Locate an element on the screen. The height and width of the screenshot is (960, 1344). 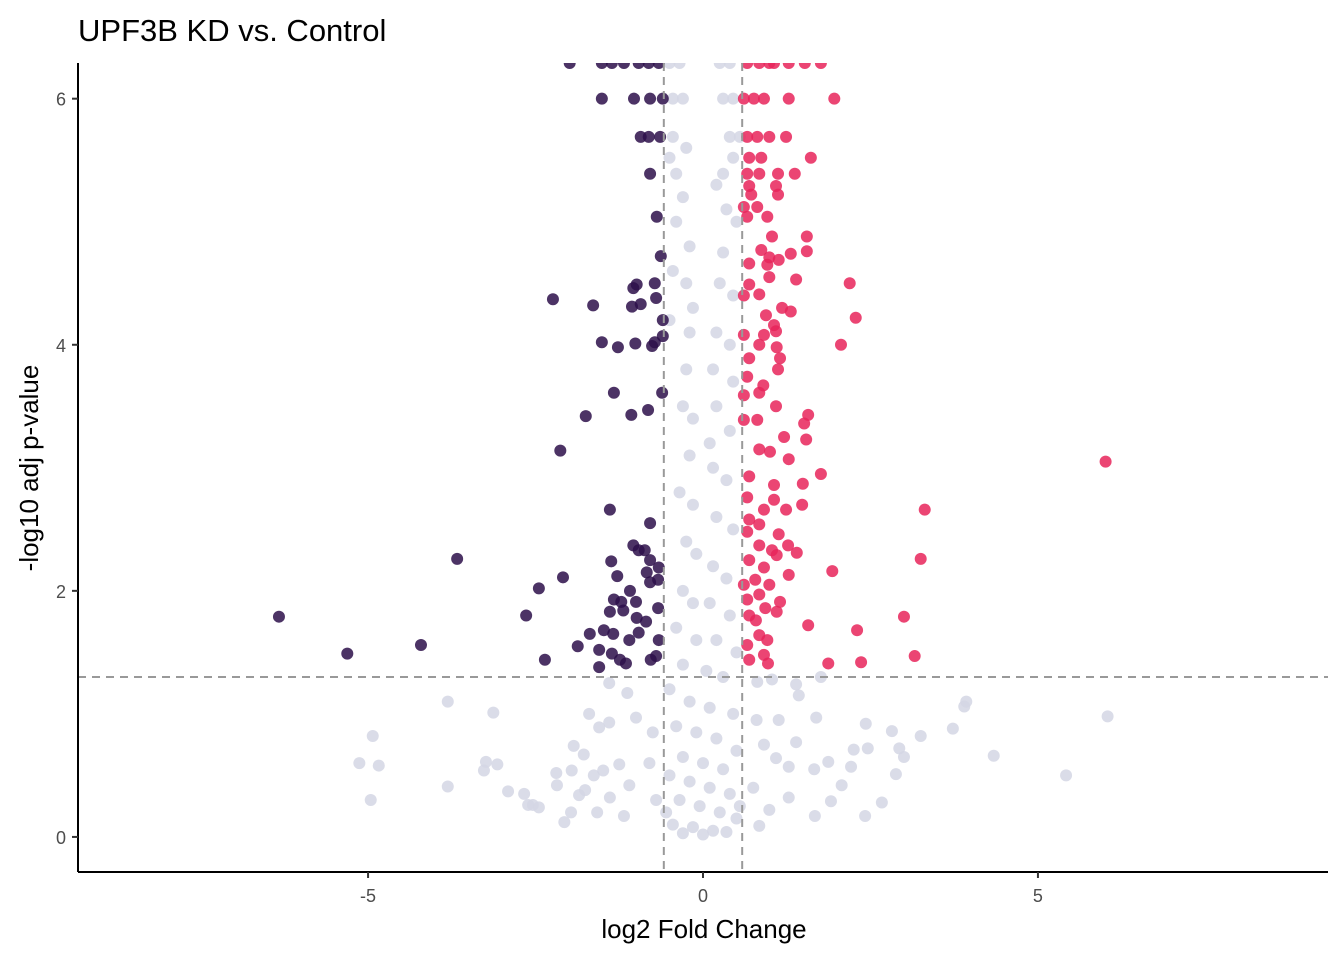
x-tick-label: 5 is located at coordinates (1038, 896).